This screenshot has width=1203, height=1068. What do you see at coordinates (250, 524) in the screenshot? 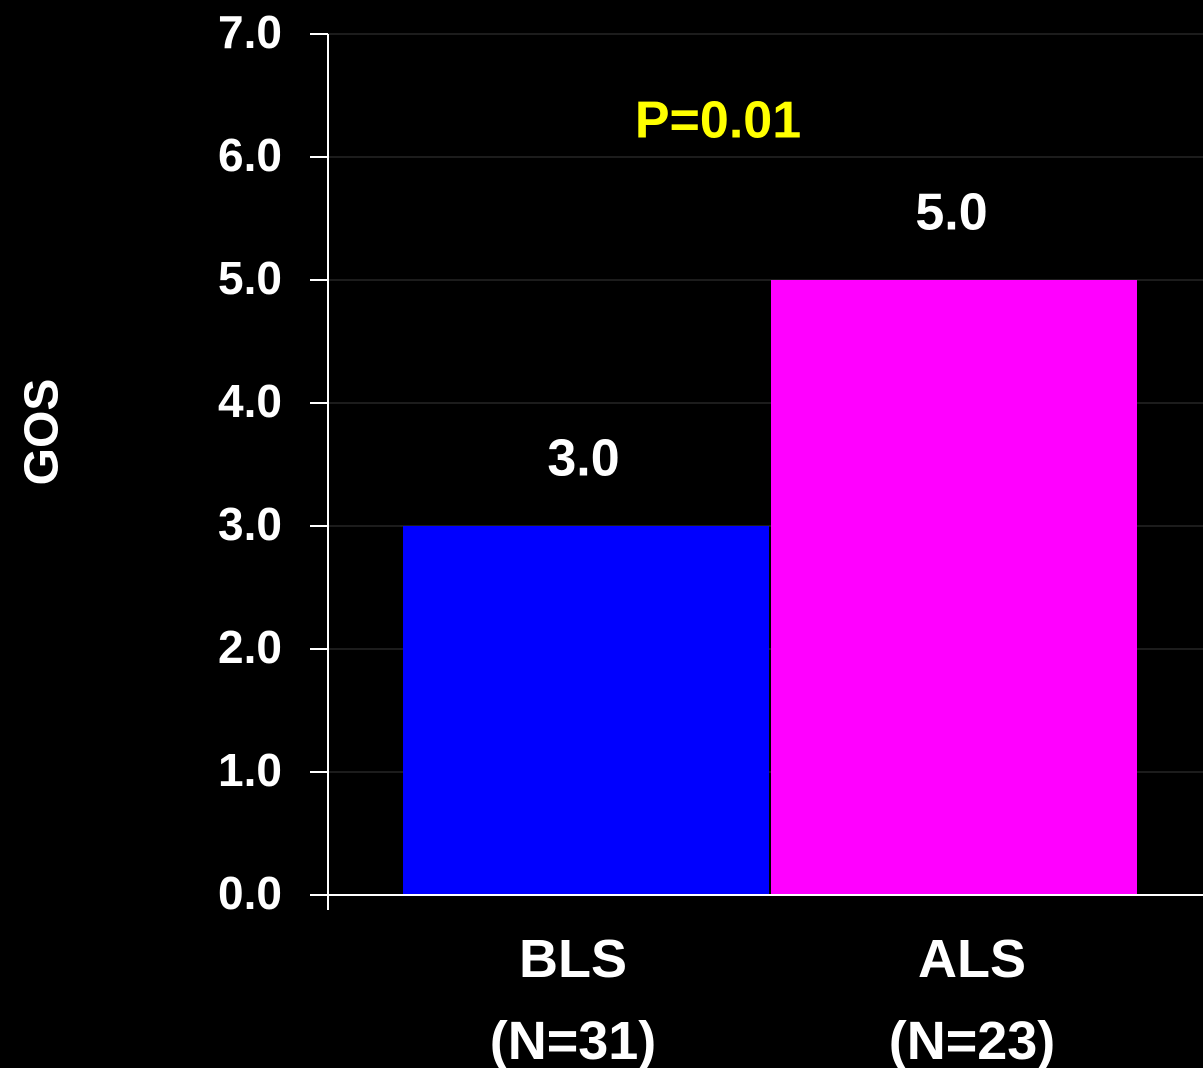
I see `y-tick-label: 3.0` at bounding box center [250, 524].